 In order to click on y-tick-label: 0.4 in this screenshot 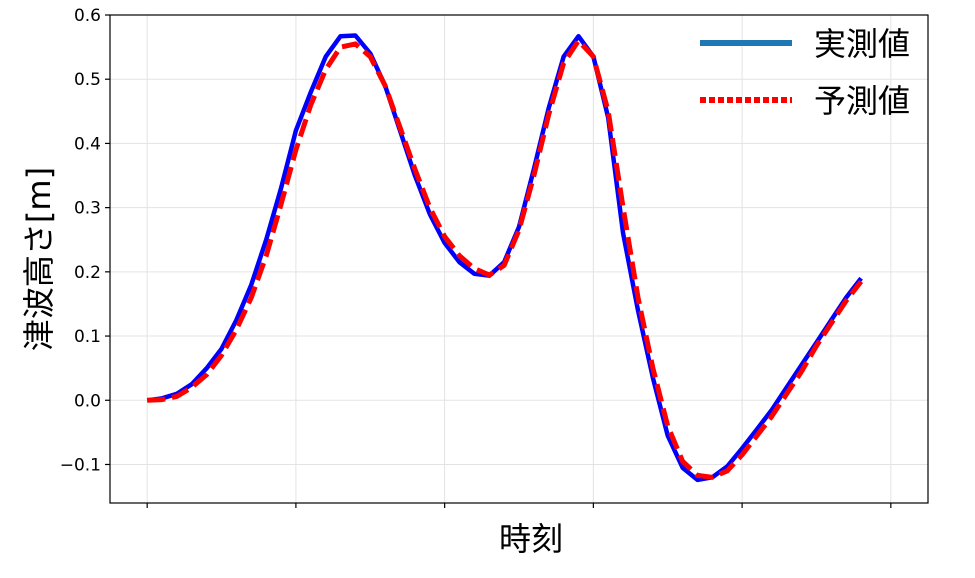, I will do `click(87, 144)`.